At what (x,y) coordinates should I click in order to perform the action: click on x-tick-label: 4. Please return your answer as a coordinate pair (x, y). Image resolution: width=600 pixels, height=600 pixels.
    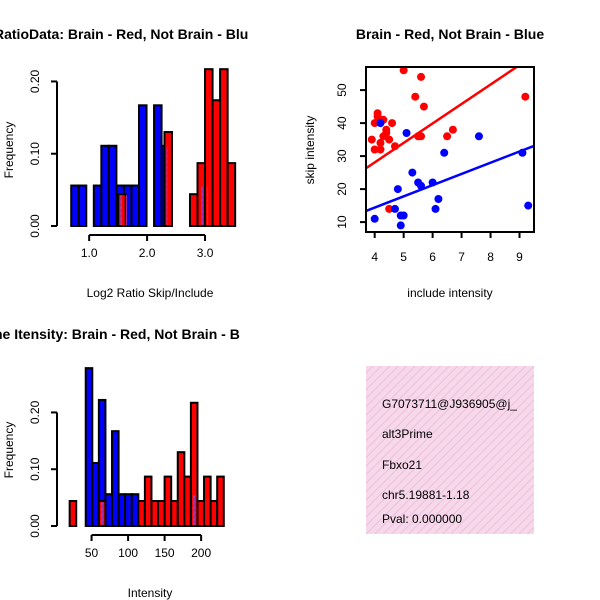
    Looking at the image, I should click on (374, 257).